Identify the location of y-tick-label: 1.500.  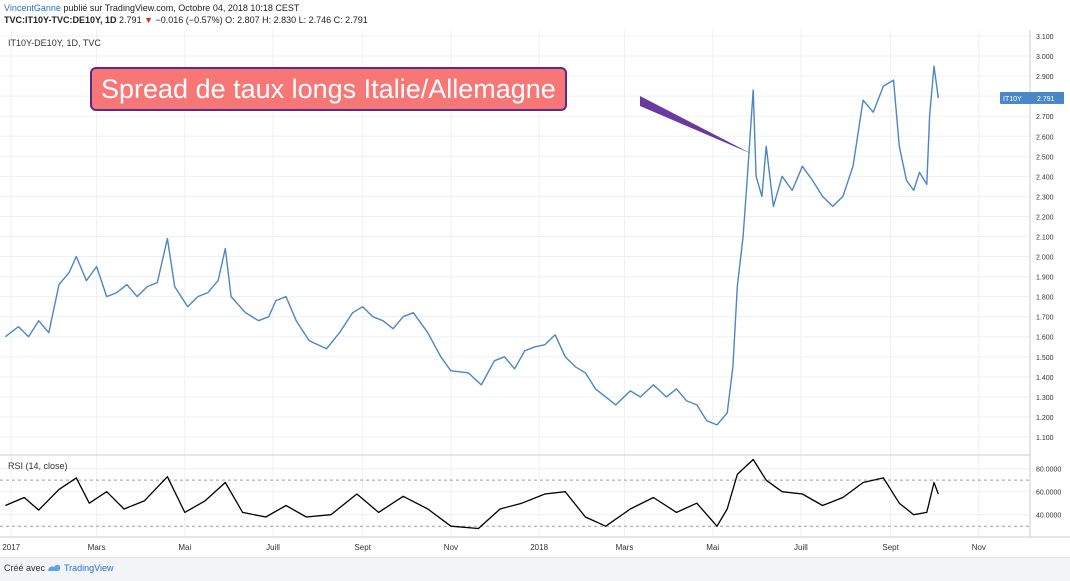
(1045, 358).